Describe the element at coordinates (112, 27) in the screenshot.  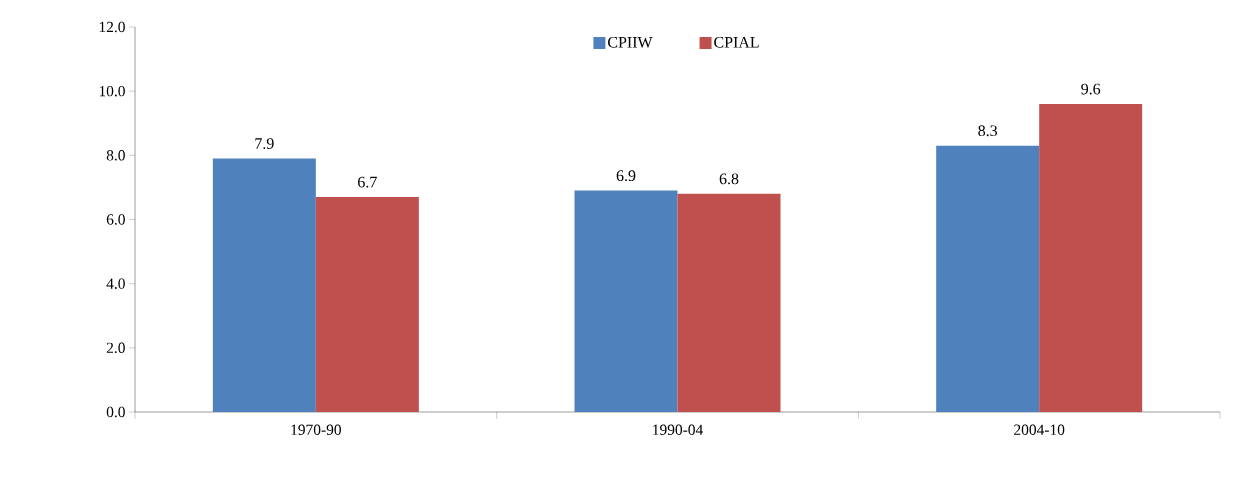
I see `y-tick-label: 12.0` at that location.